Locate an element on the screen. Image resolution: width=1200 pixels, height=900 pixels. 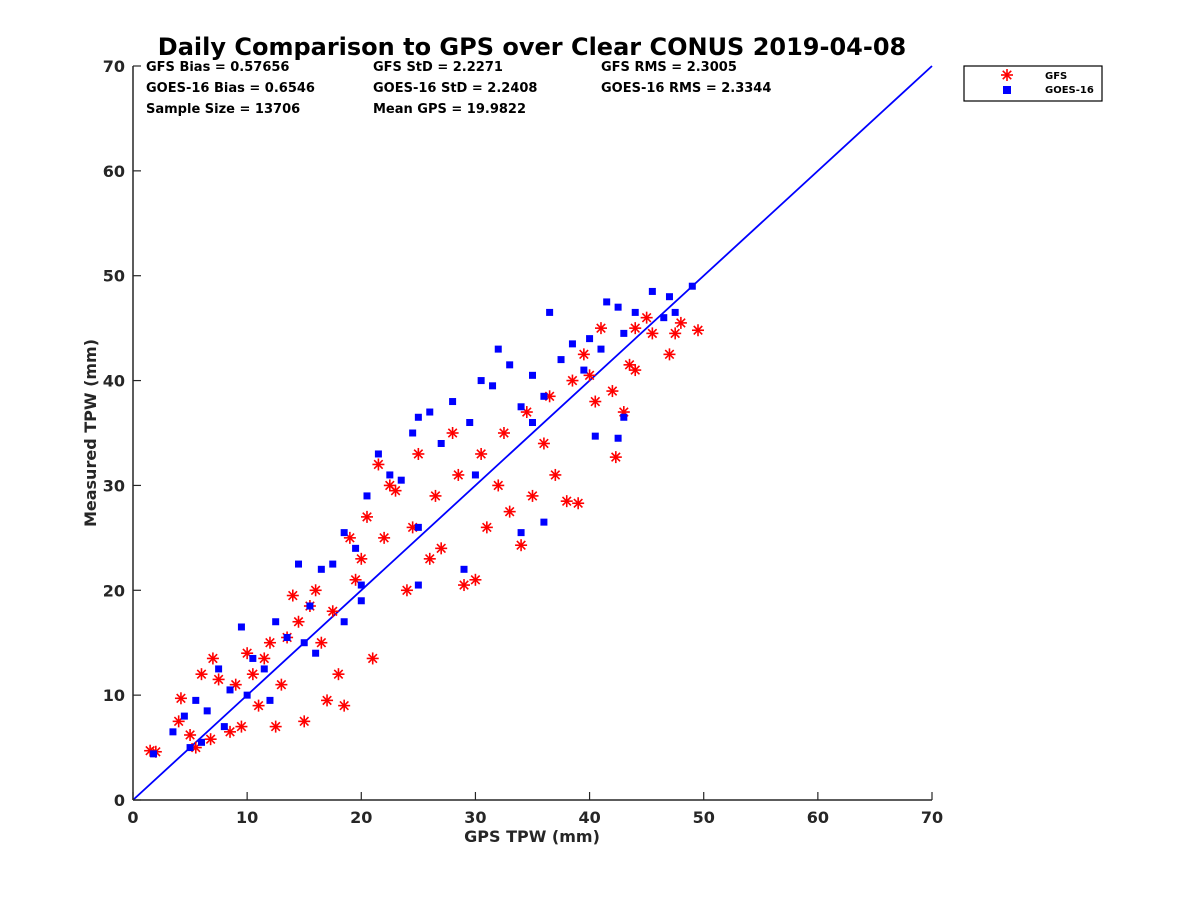
x-tick-label: 60 is located at coordinates (818, 817).